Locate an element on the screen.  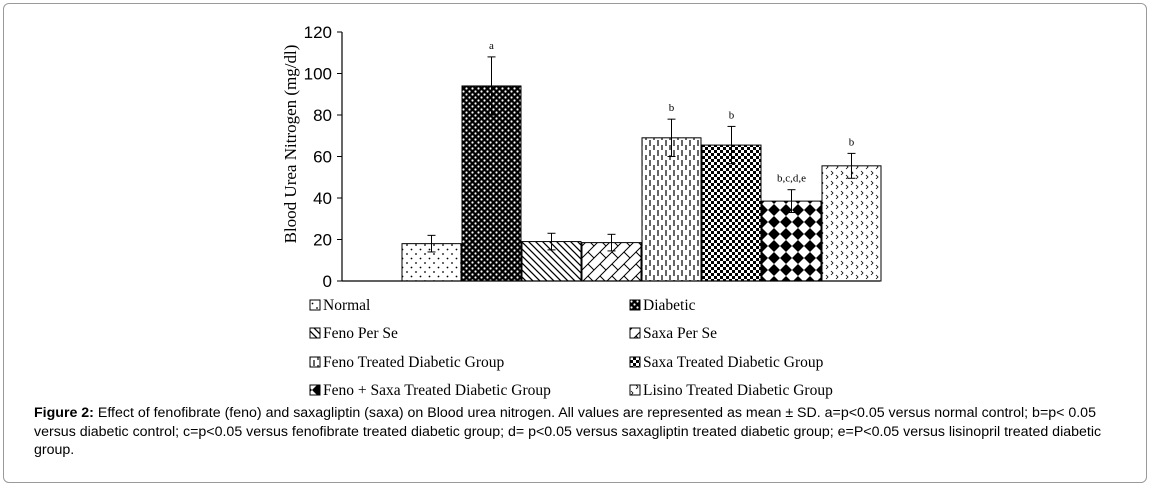
y-tick-label: 60 is located at coordinates (322, 157).